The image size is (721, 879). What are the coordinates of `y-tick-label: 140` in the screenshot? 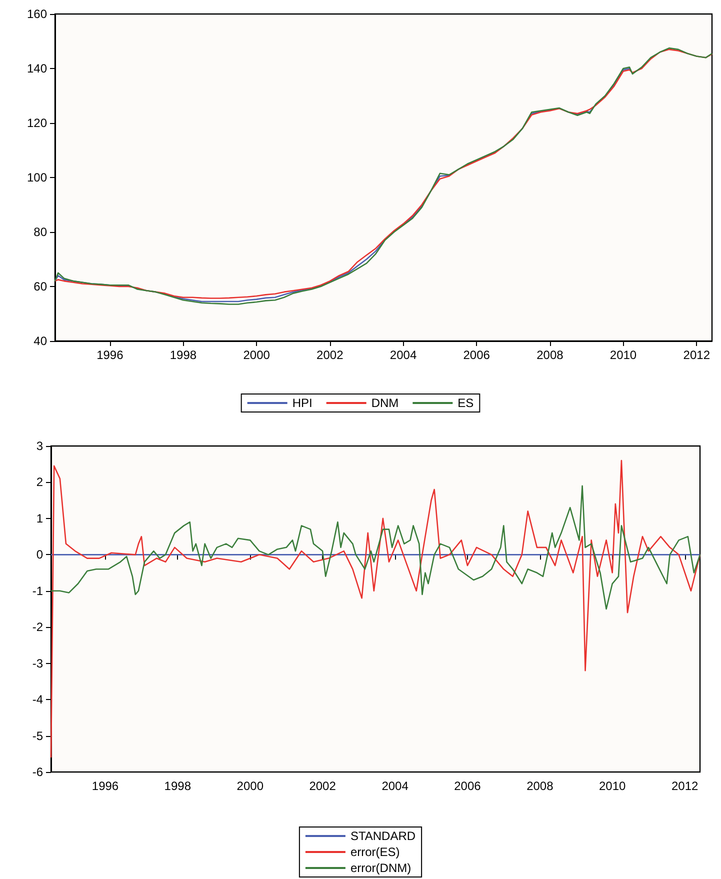 It's located at (37, 69).